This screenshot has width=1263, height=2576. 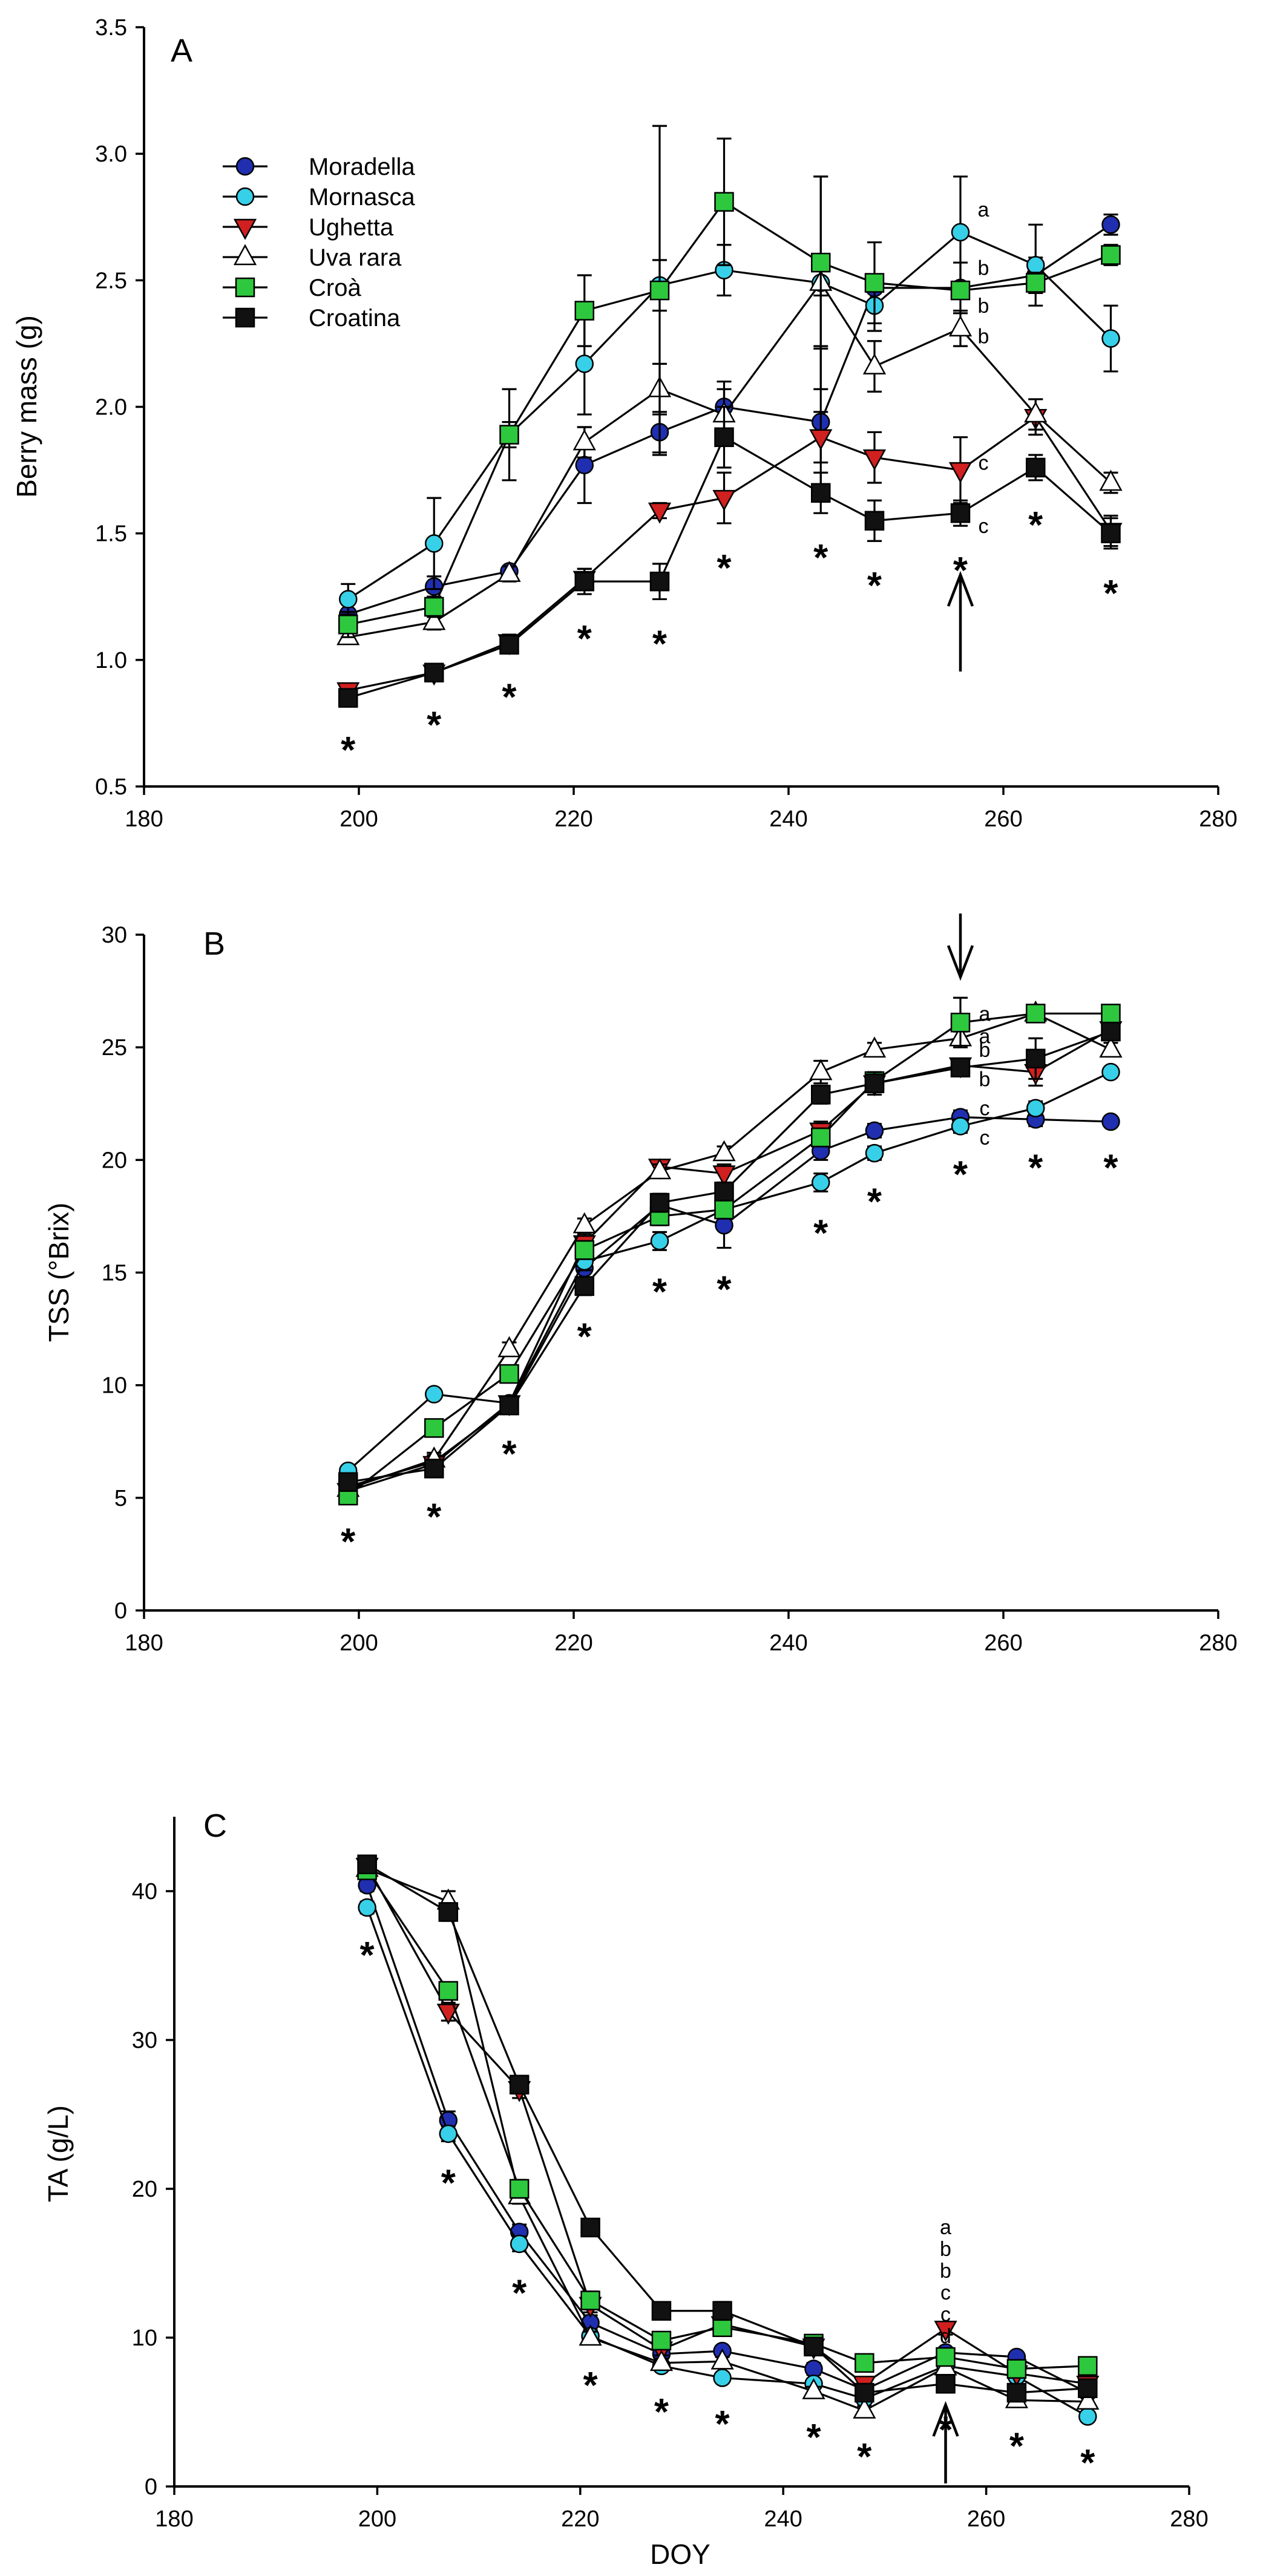 I want to click on y-tick-label: 0.5, so click(x=111, y=787).